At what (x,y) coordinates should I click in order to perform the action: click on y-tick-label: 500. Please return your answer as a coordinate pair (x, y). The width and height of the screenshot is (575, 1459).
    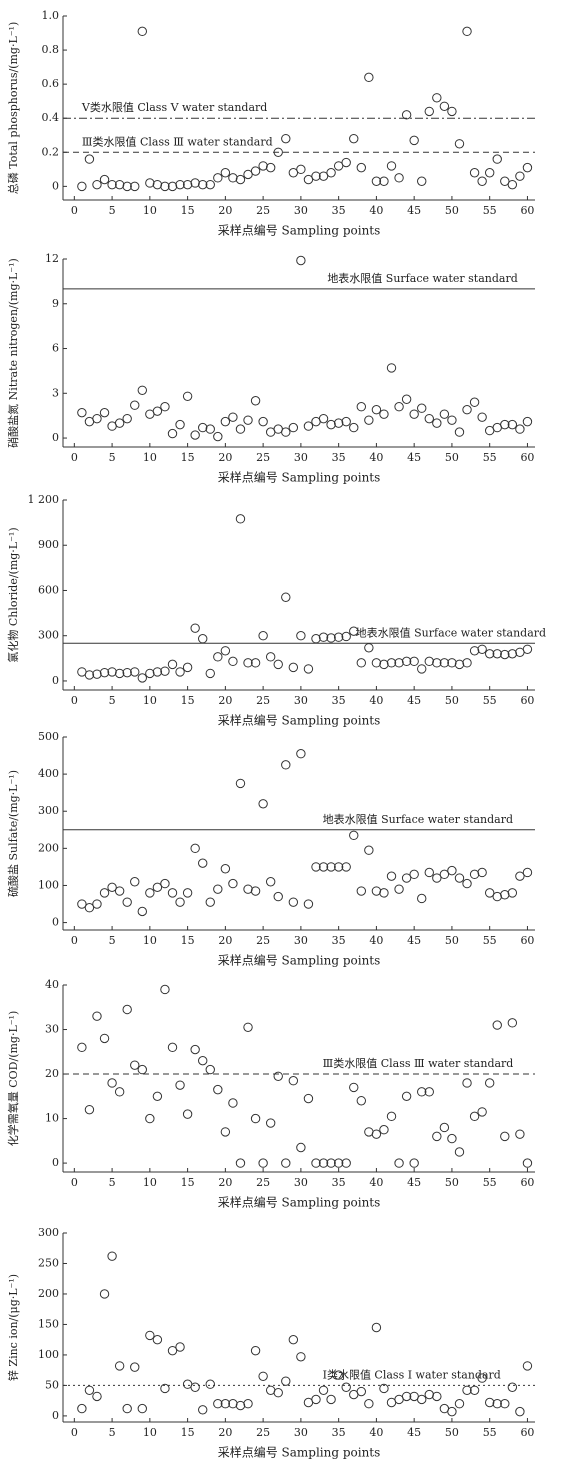
    Looking at the image, I should click on (48, 736).